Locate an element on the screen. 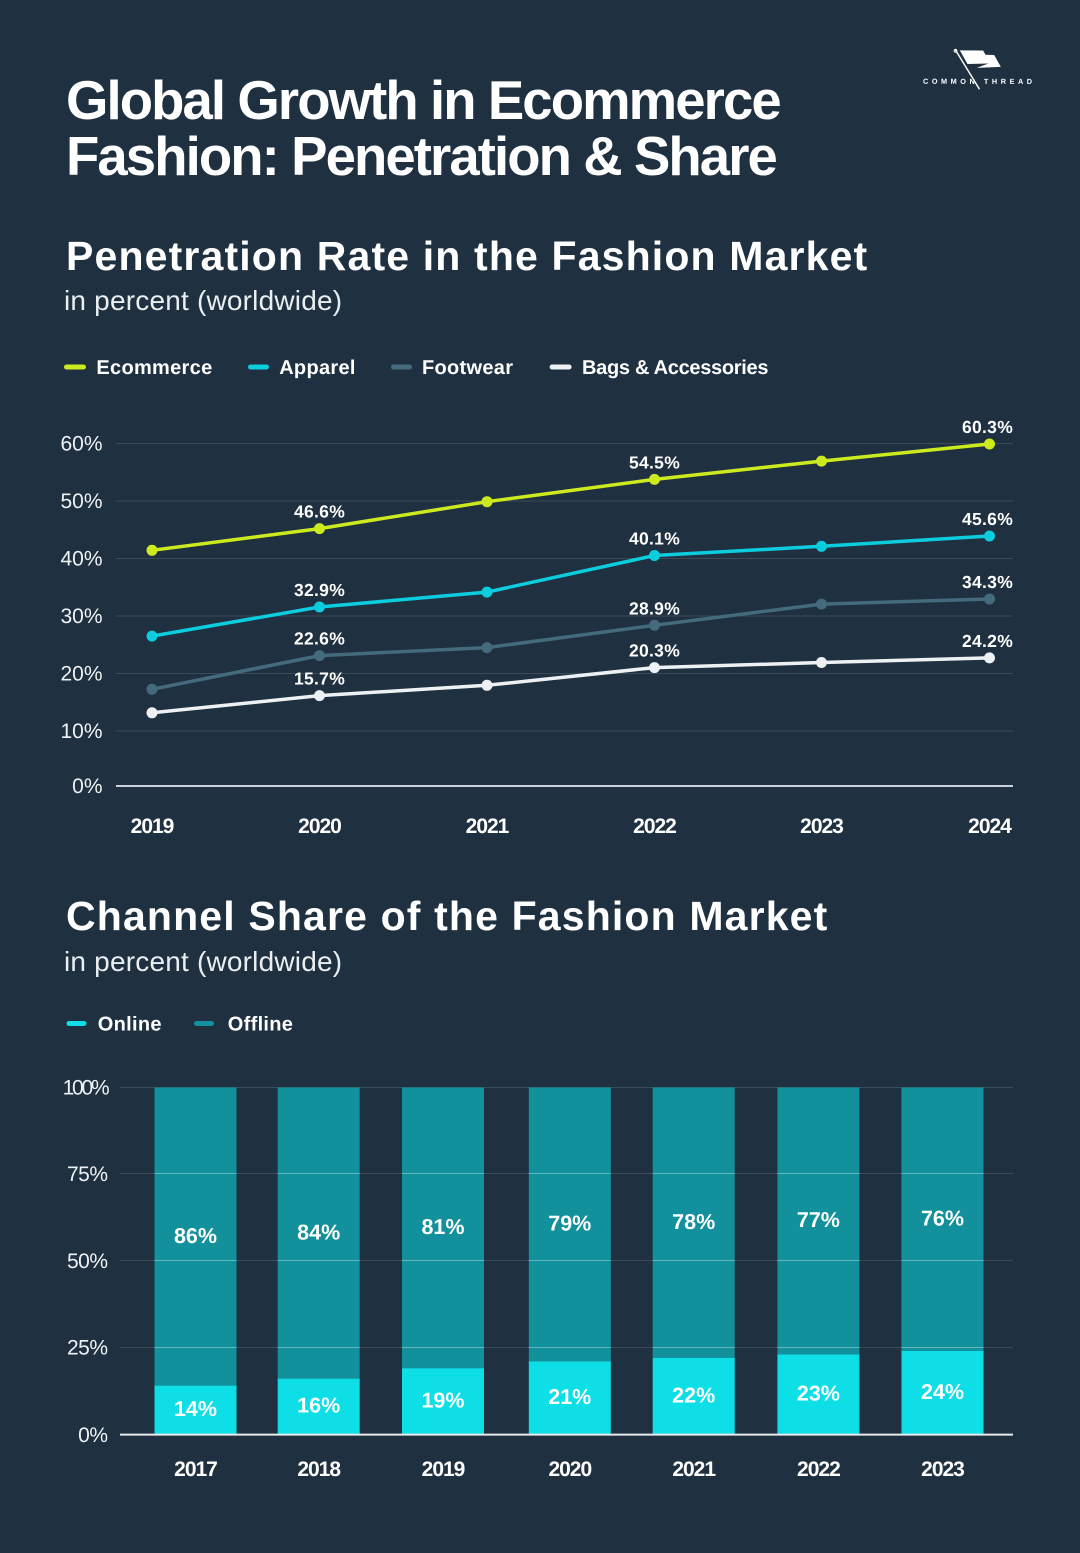 The height and width of the screenshot is (1553, 1080). svg-text: 22% is located at coordinates (693, 1395).